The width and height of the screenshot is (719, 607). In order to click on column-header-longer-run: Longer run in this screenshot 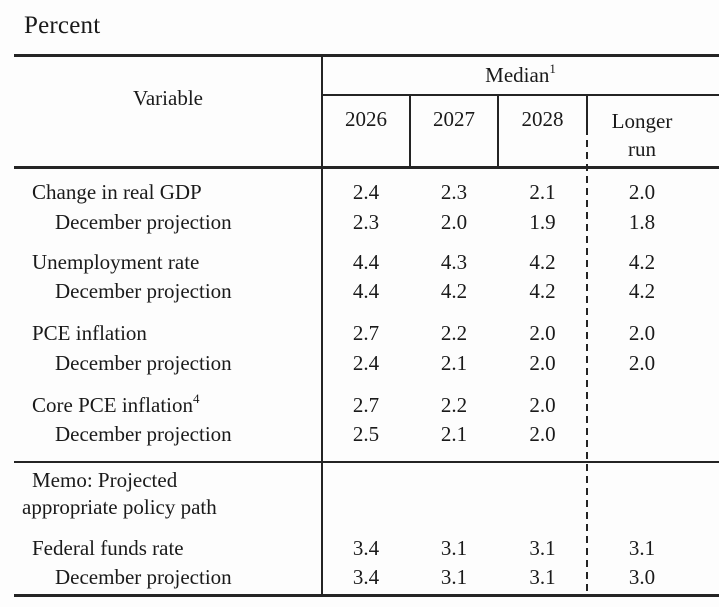, I will do `click(642, 135)`.